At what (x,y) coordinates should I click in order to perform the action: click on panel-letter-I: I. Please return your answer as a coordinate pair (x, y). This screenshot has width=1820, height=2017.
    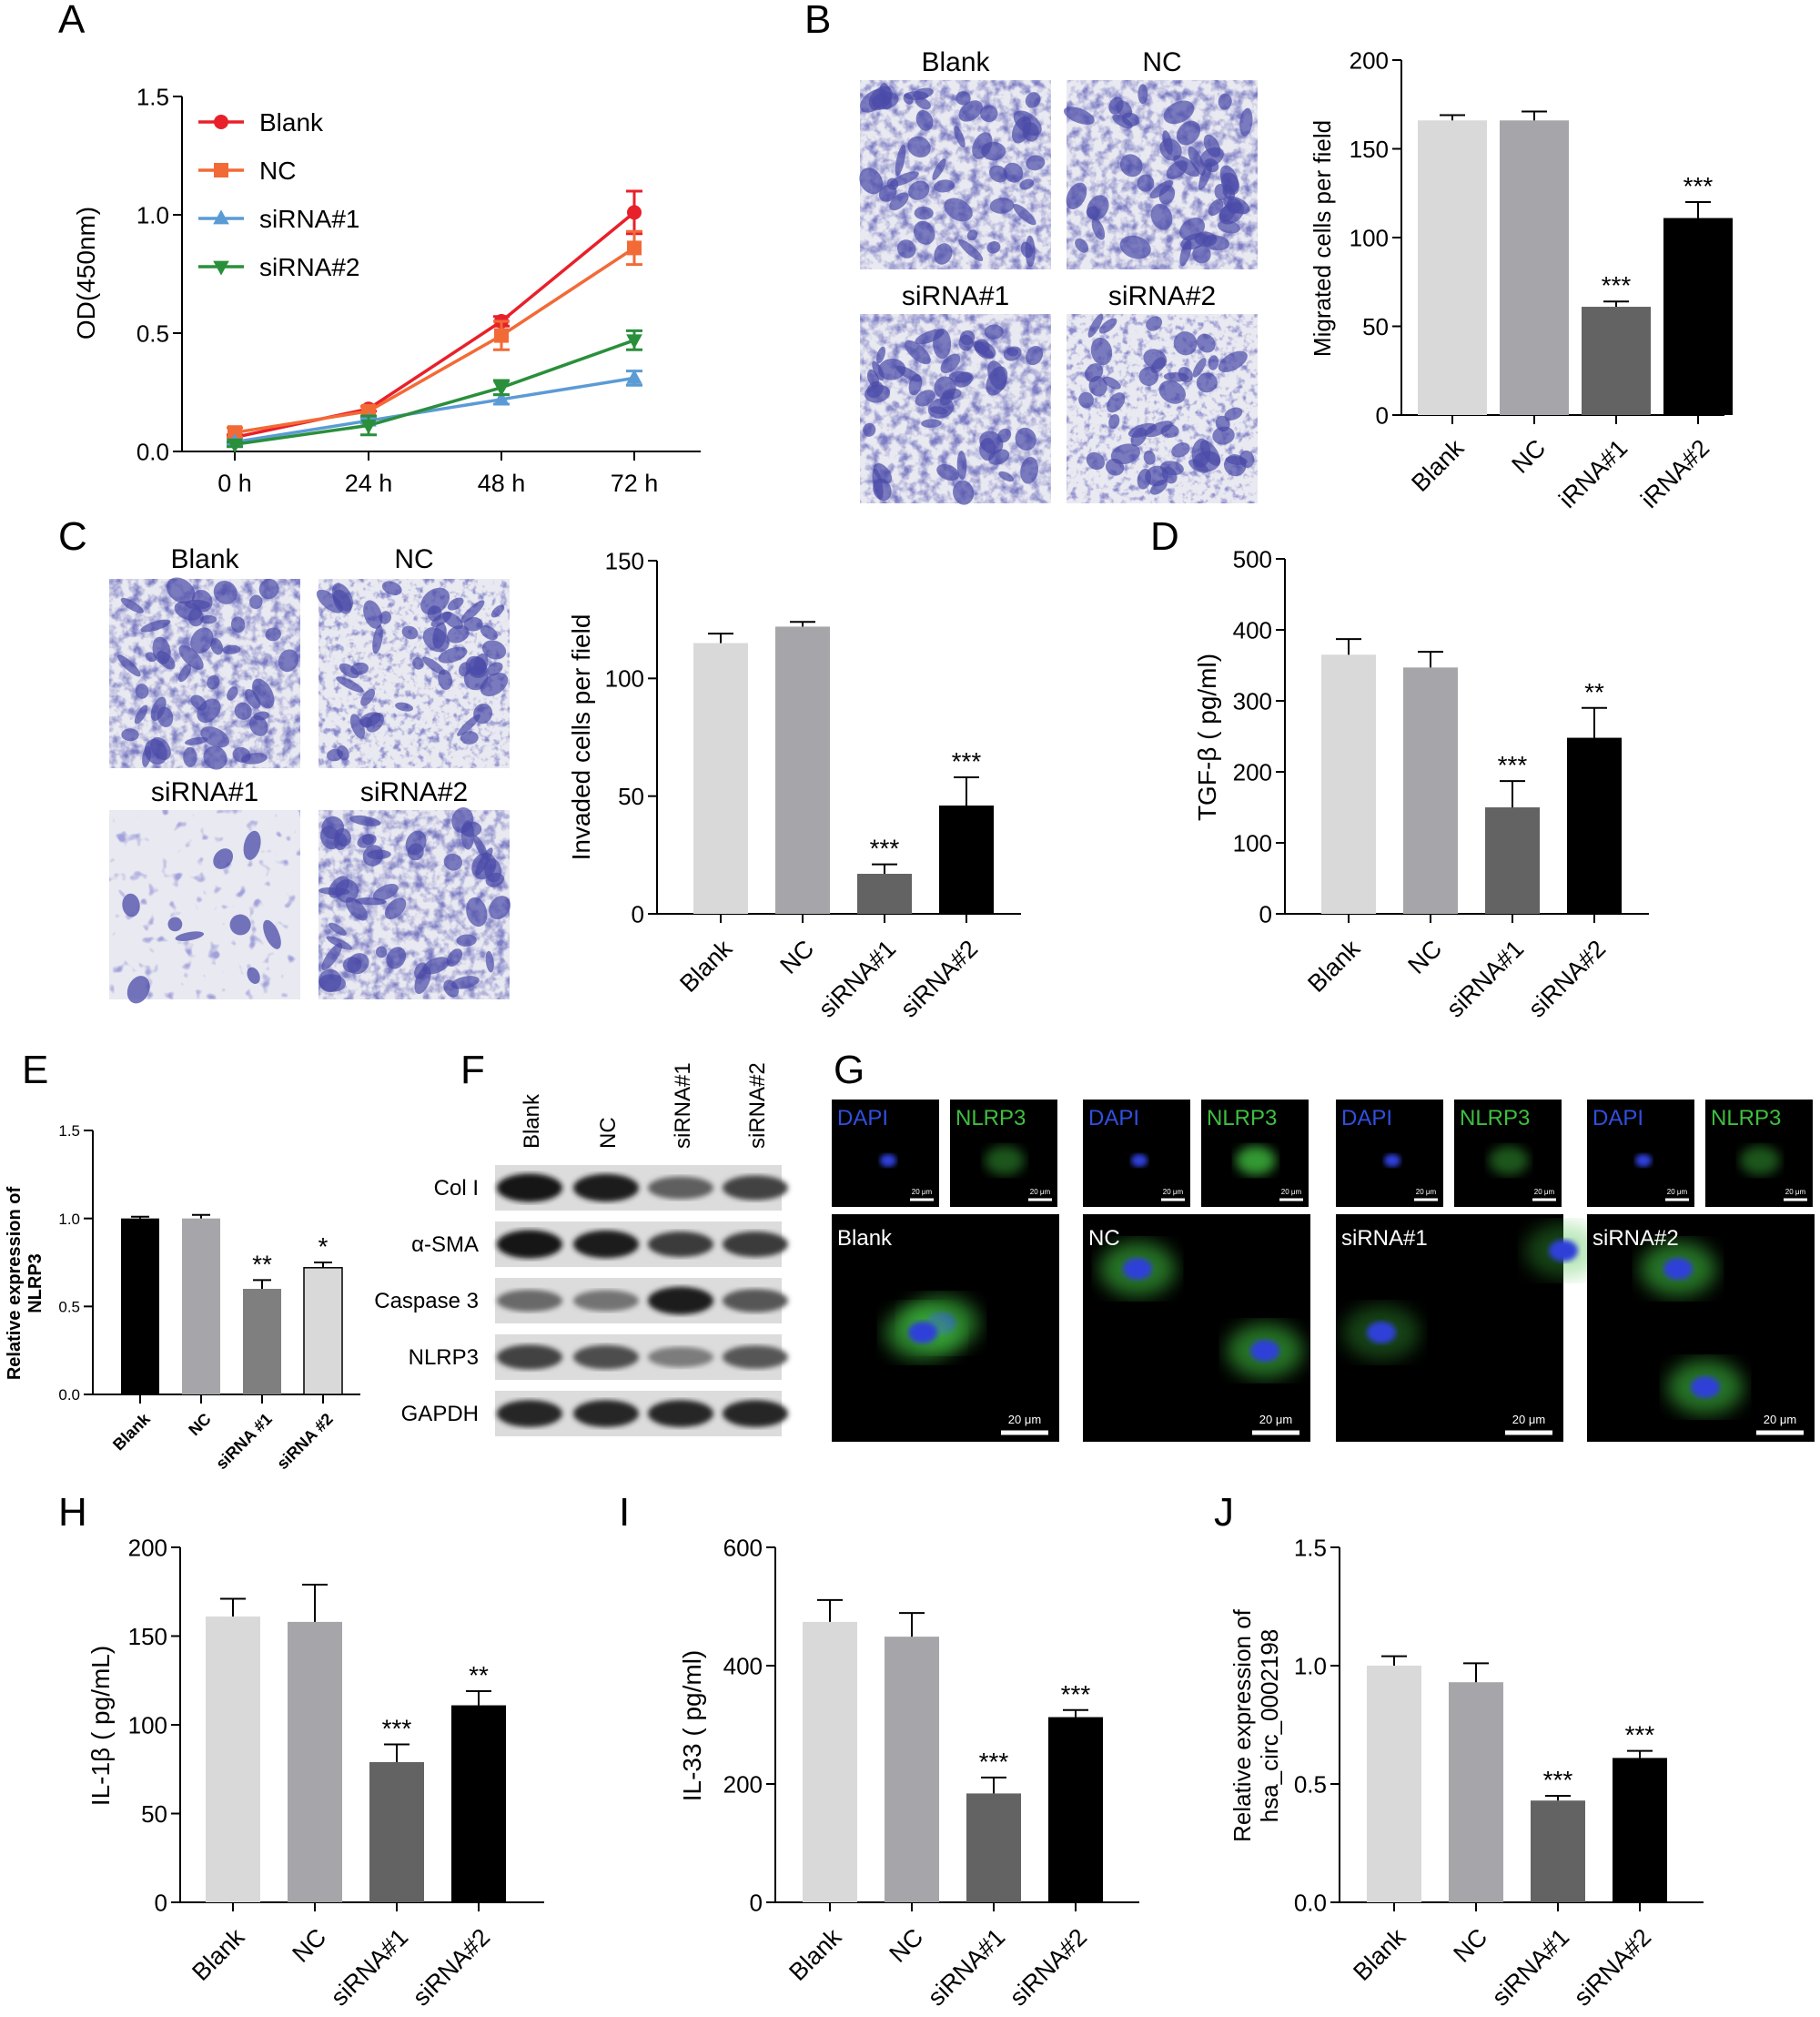
    Looking at the image, I should click on (624, 1512).